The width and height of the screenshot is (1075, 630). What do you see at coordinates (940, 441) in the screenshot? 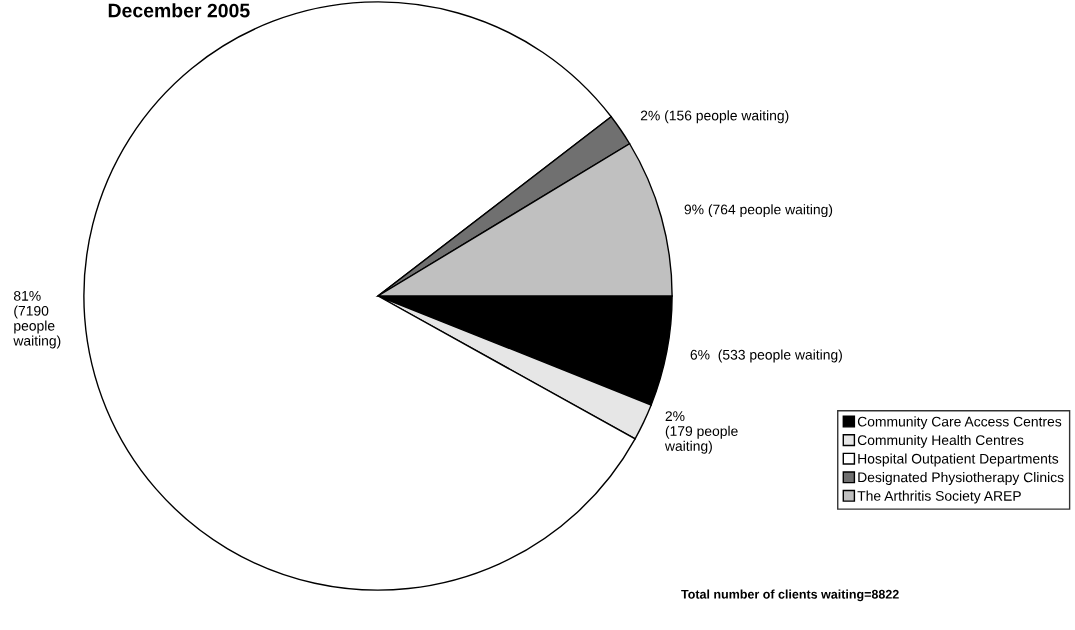
I see `legend-label: Community Health Centres` at bounding box center [940, 441].